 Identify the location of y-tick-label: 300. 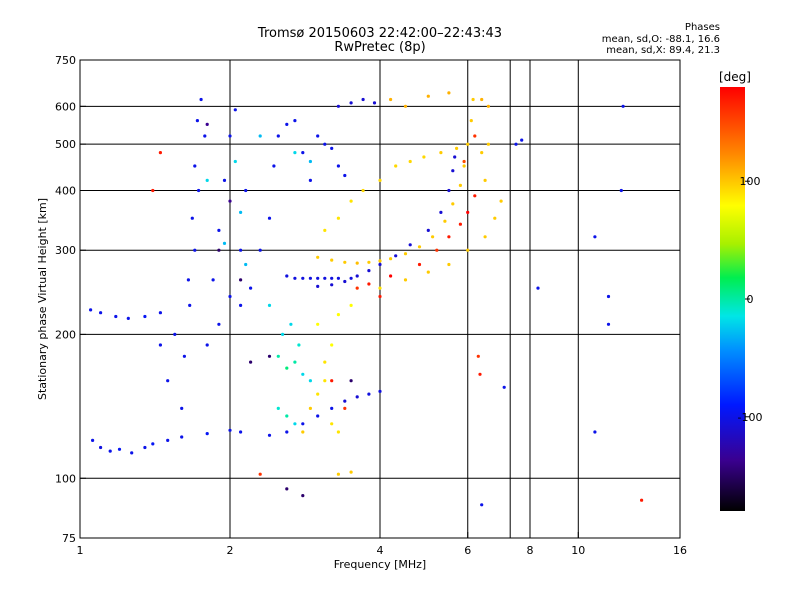
(65, 250).